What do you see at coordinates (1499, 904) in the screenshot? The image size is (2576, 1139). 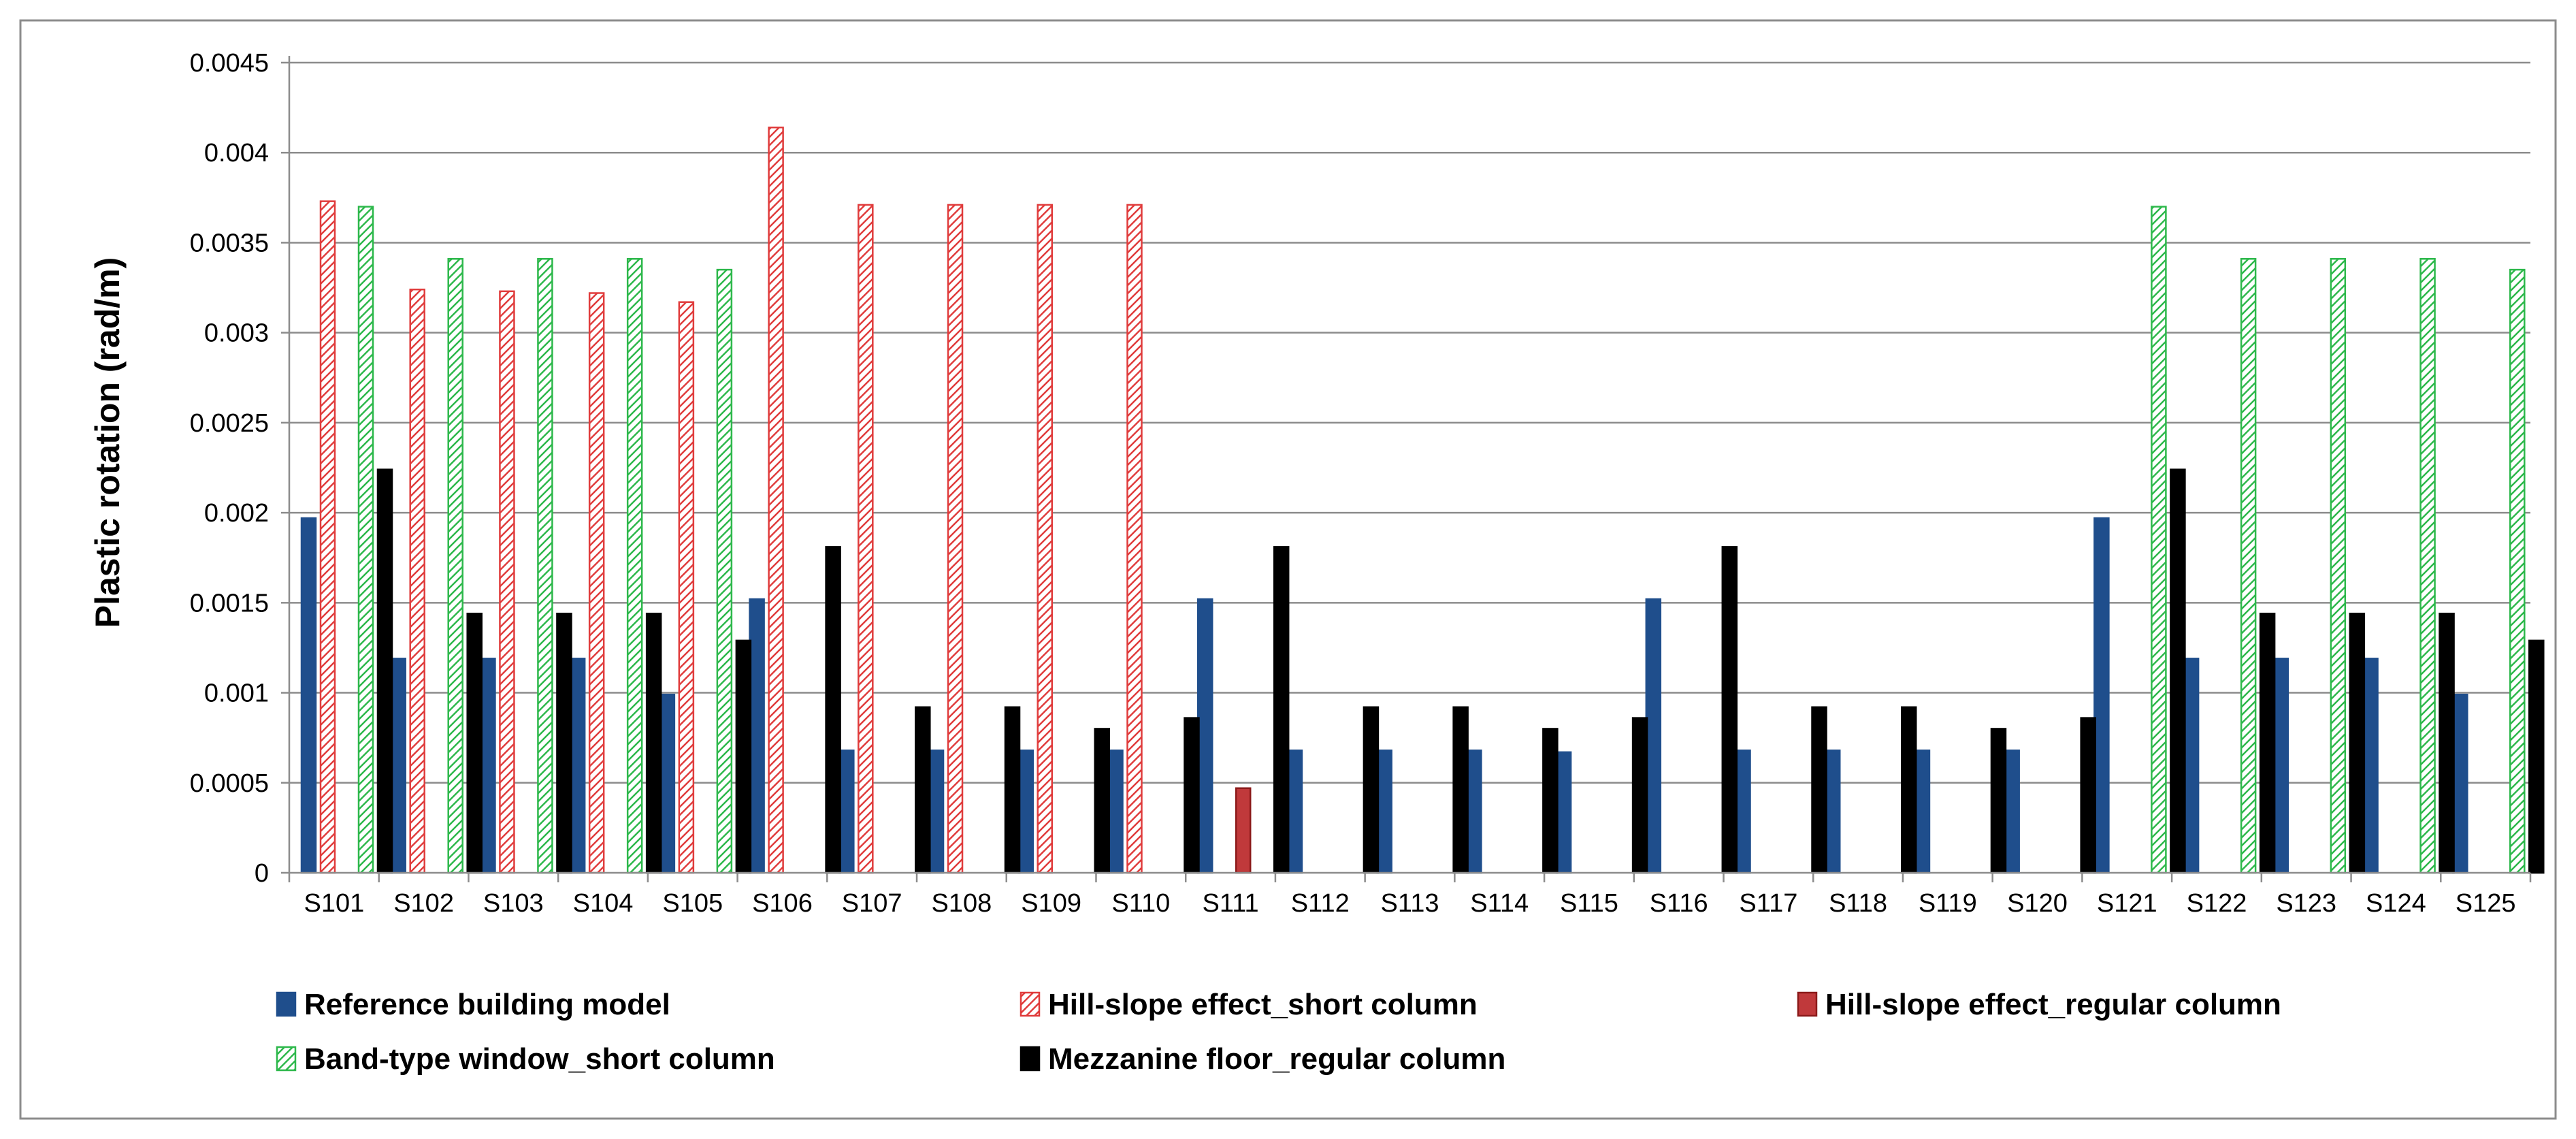 I see `x-tick-label: S114` at bounding box center [1499, 904].